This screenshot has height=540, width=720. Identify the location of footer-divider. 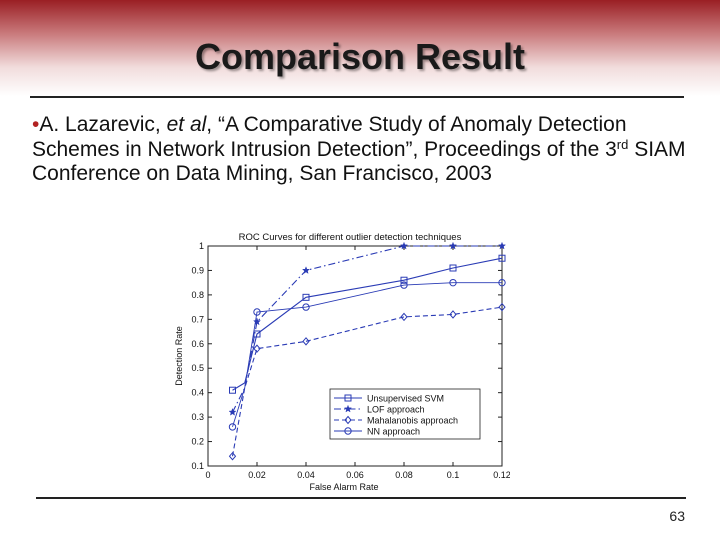
(361, 498).